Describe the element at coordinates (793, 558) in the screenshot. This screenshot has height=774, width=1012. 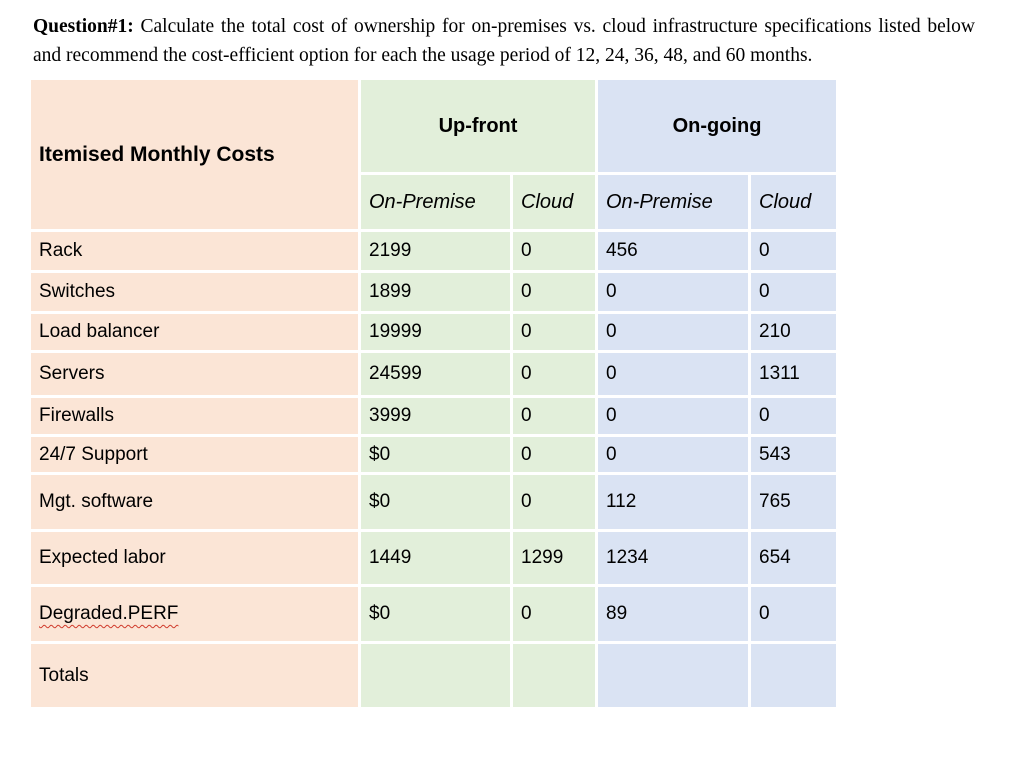
I see `cell-ongoing-cloud: 654` at that location.